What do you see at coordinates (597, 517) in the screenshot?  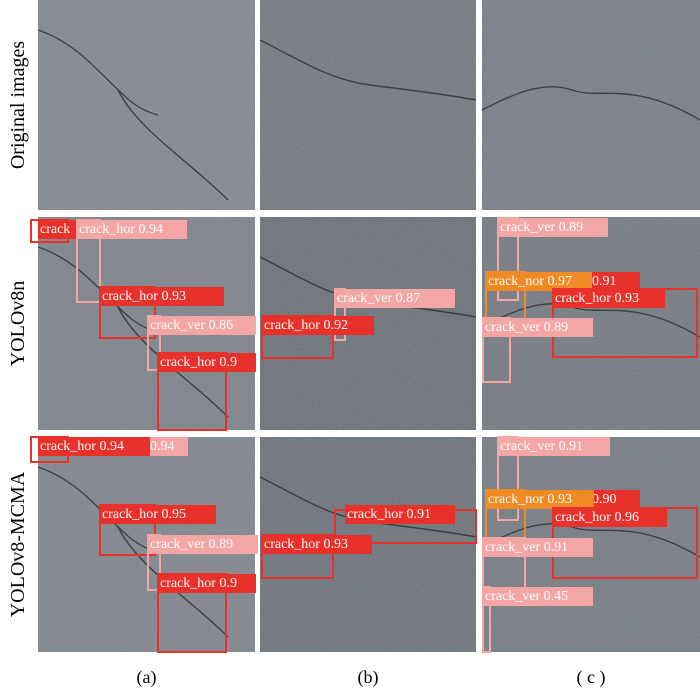 I see `detection-label: crack_hor 0.96` at bounding box center [597, 517].